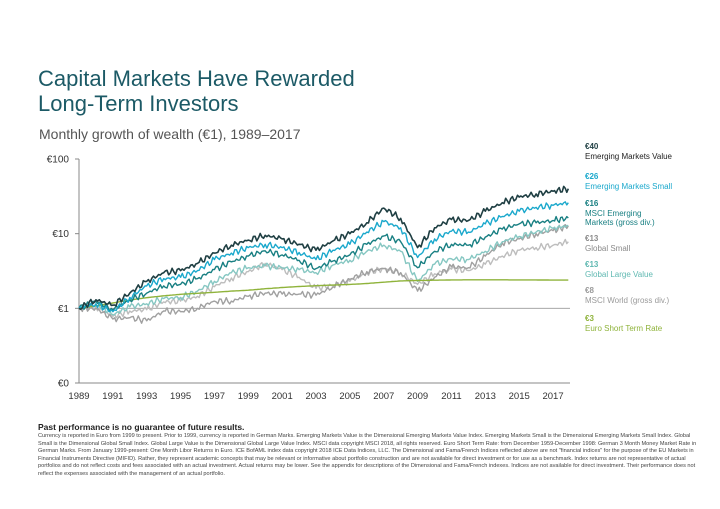 Image resolution: width=720 pixels, height=509 pixels. What do you see at coordinates (323, 270) in the screenshot?
I see `series-line-global-large-value` at bounding box center [323, 270].